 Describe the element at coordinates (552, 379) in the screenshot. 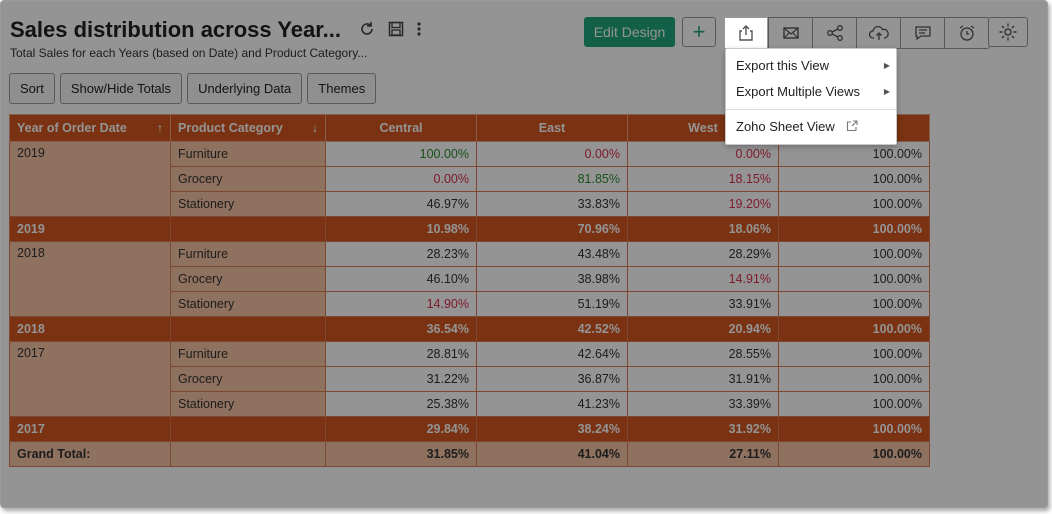

I see `value-cell: 36.87%` at that location.